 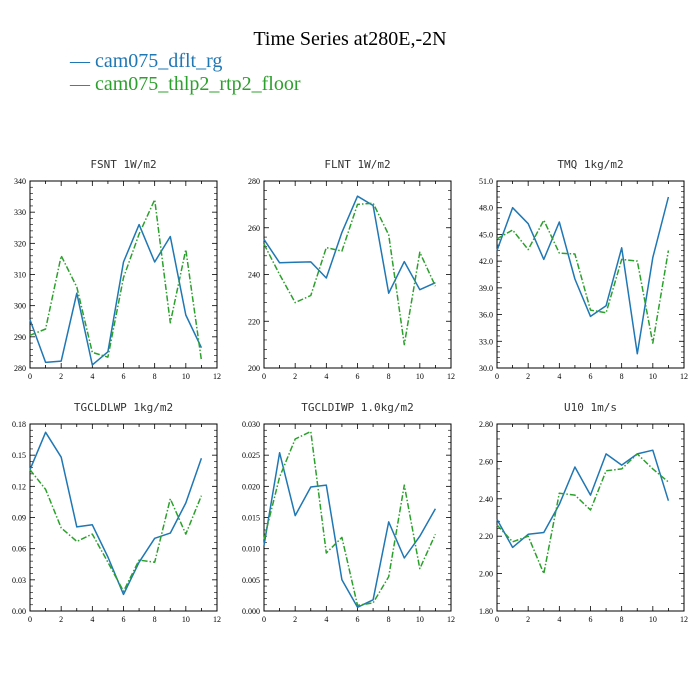 What do you see at coordinates (251, 549) in the screenshot?
I see `y-tick-label: 0.010` at bounding box center [251, 549].